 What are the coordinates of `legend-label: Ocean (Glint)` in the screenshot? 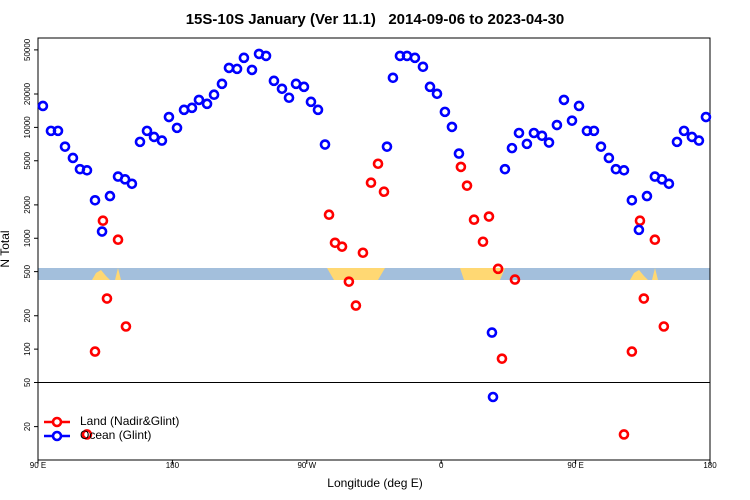 It's located at (115, 435).